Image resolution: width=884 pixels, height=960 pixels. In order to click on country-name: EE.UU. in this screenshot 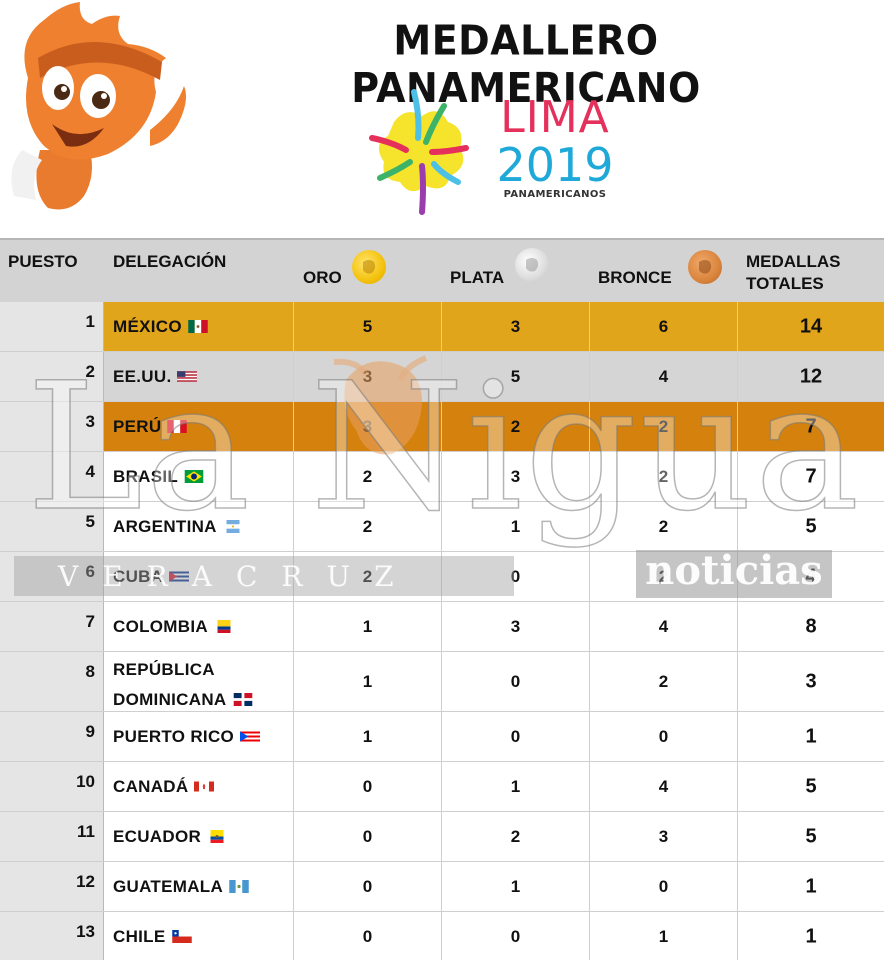, I will do `click(142, 376)`.